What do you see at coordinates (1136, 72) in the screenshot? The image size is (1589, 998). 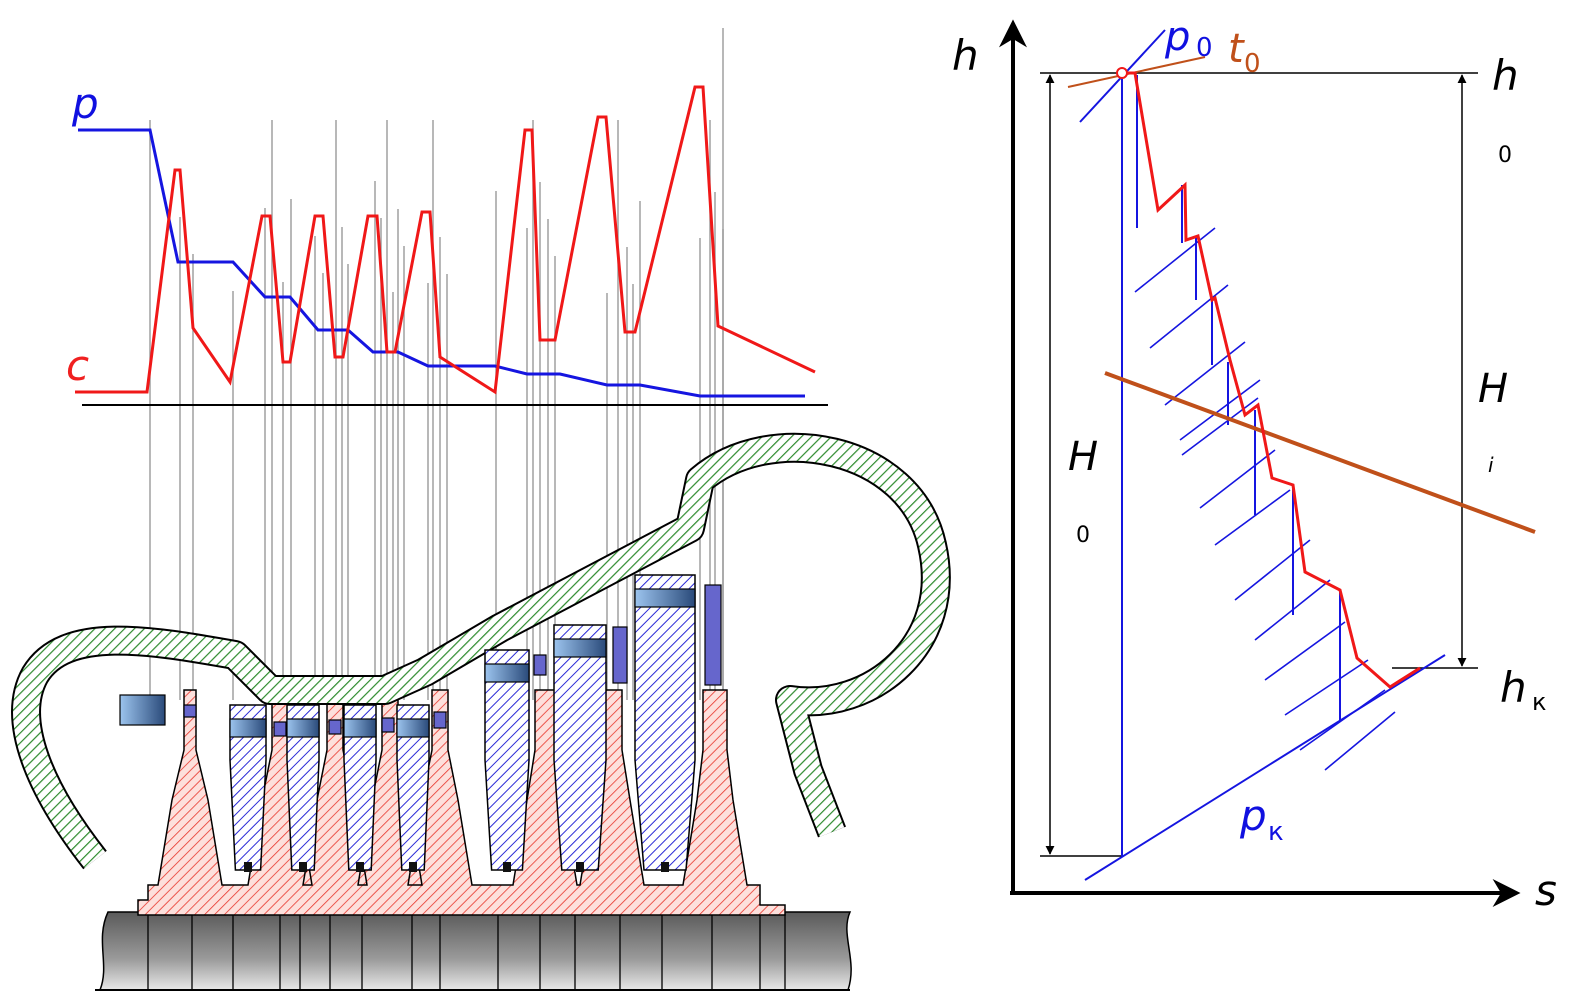 I see `t0-isotherm` at bounding box center [1136, 72].